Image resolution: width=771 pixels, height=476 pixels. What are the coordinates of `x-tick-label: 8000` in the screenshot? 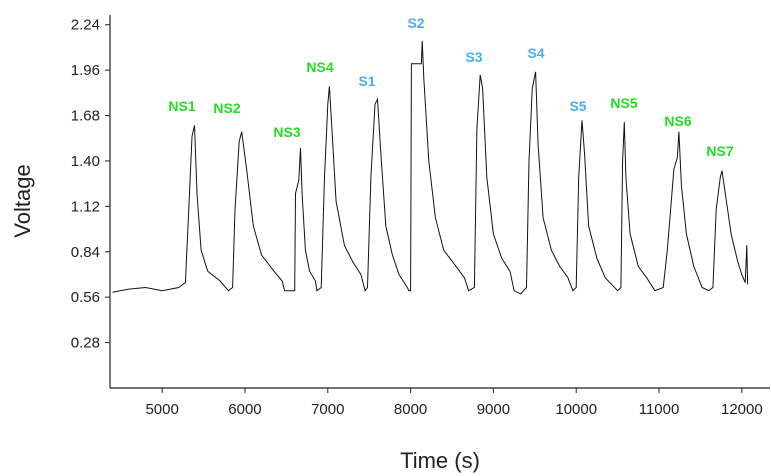 It's located at (410, 409).